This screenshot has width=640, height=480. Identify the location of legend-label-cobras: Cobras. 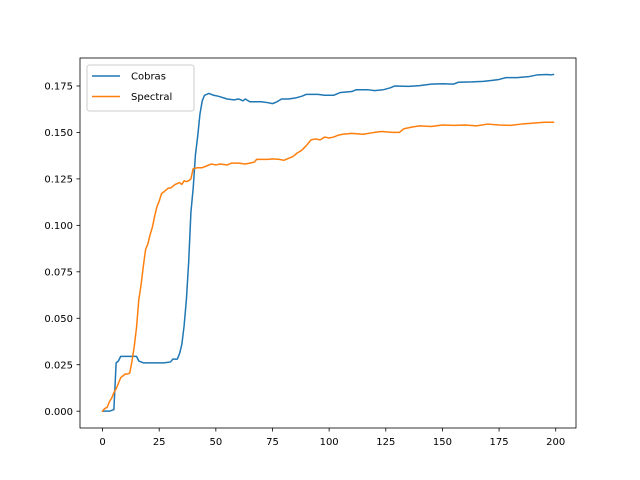
(148, 77).